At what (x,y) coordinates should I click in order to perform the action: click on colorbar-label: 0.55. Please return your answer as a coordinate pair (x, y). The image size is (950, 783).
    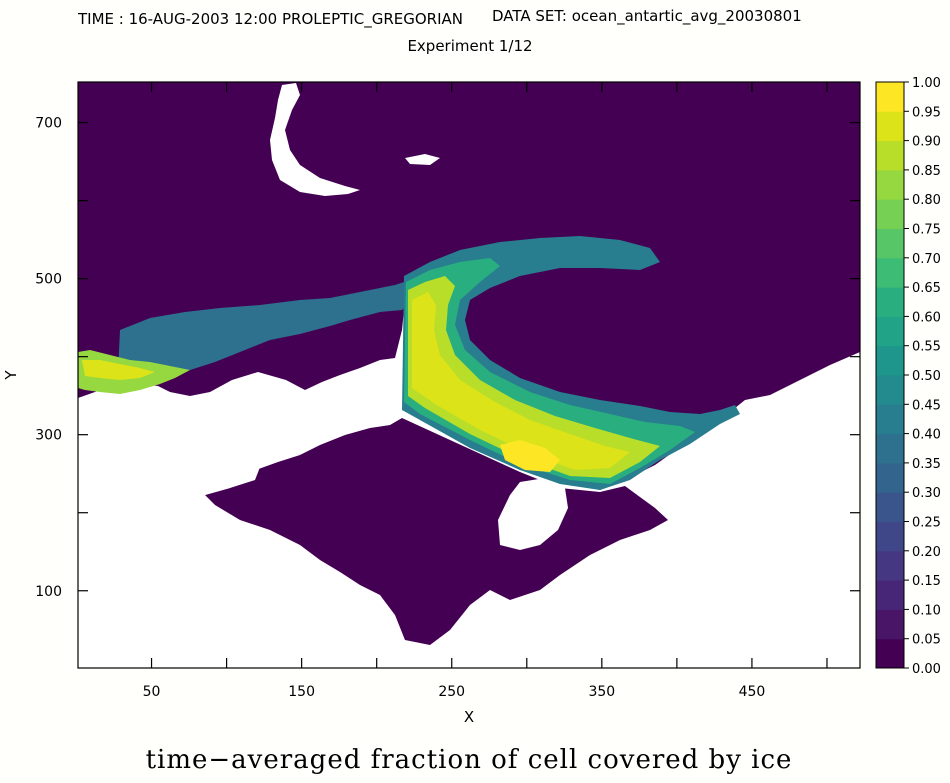
    Looking at the image, I should click on (926, 347).